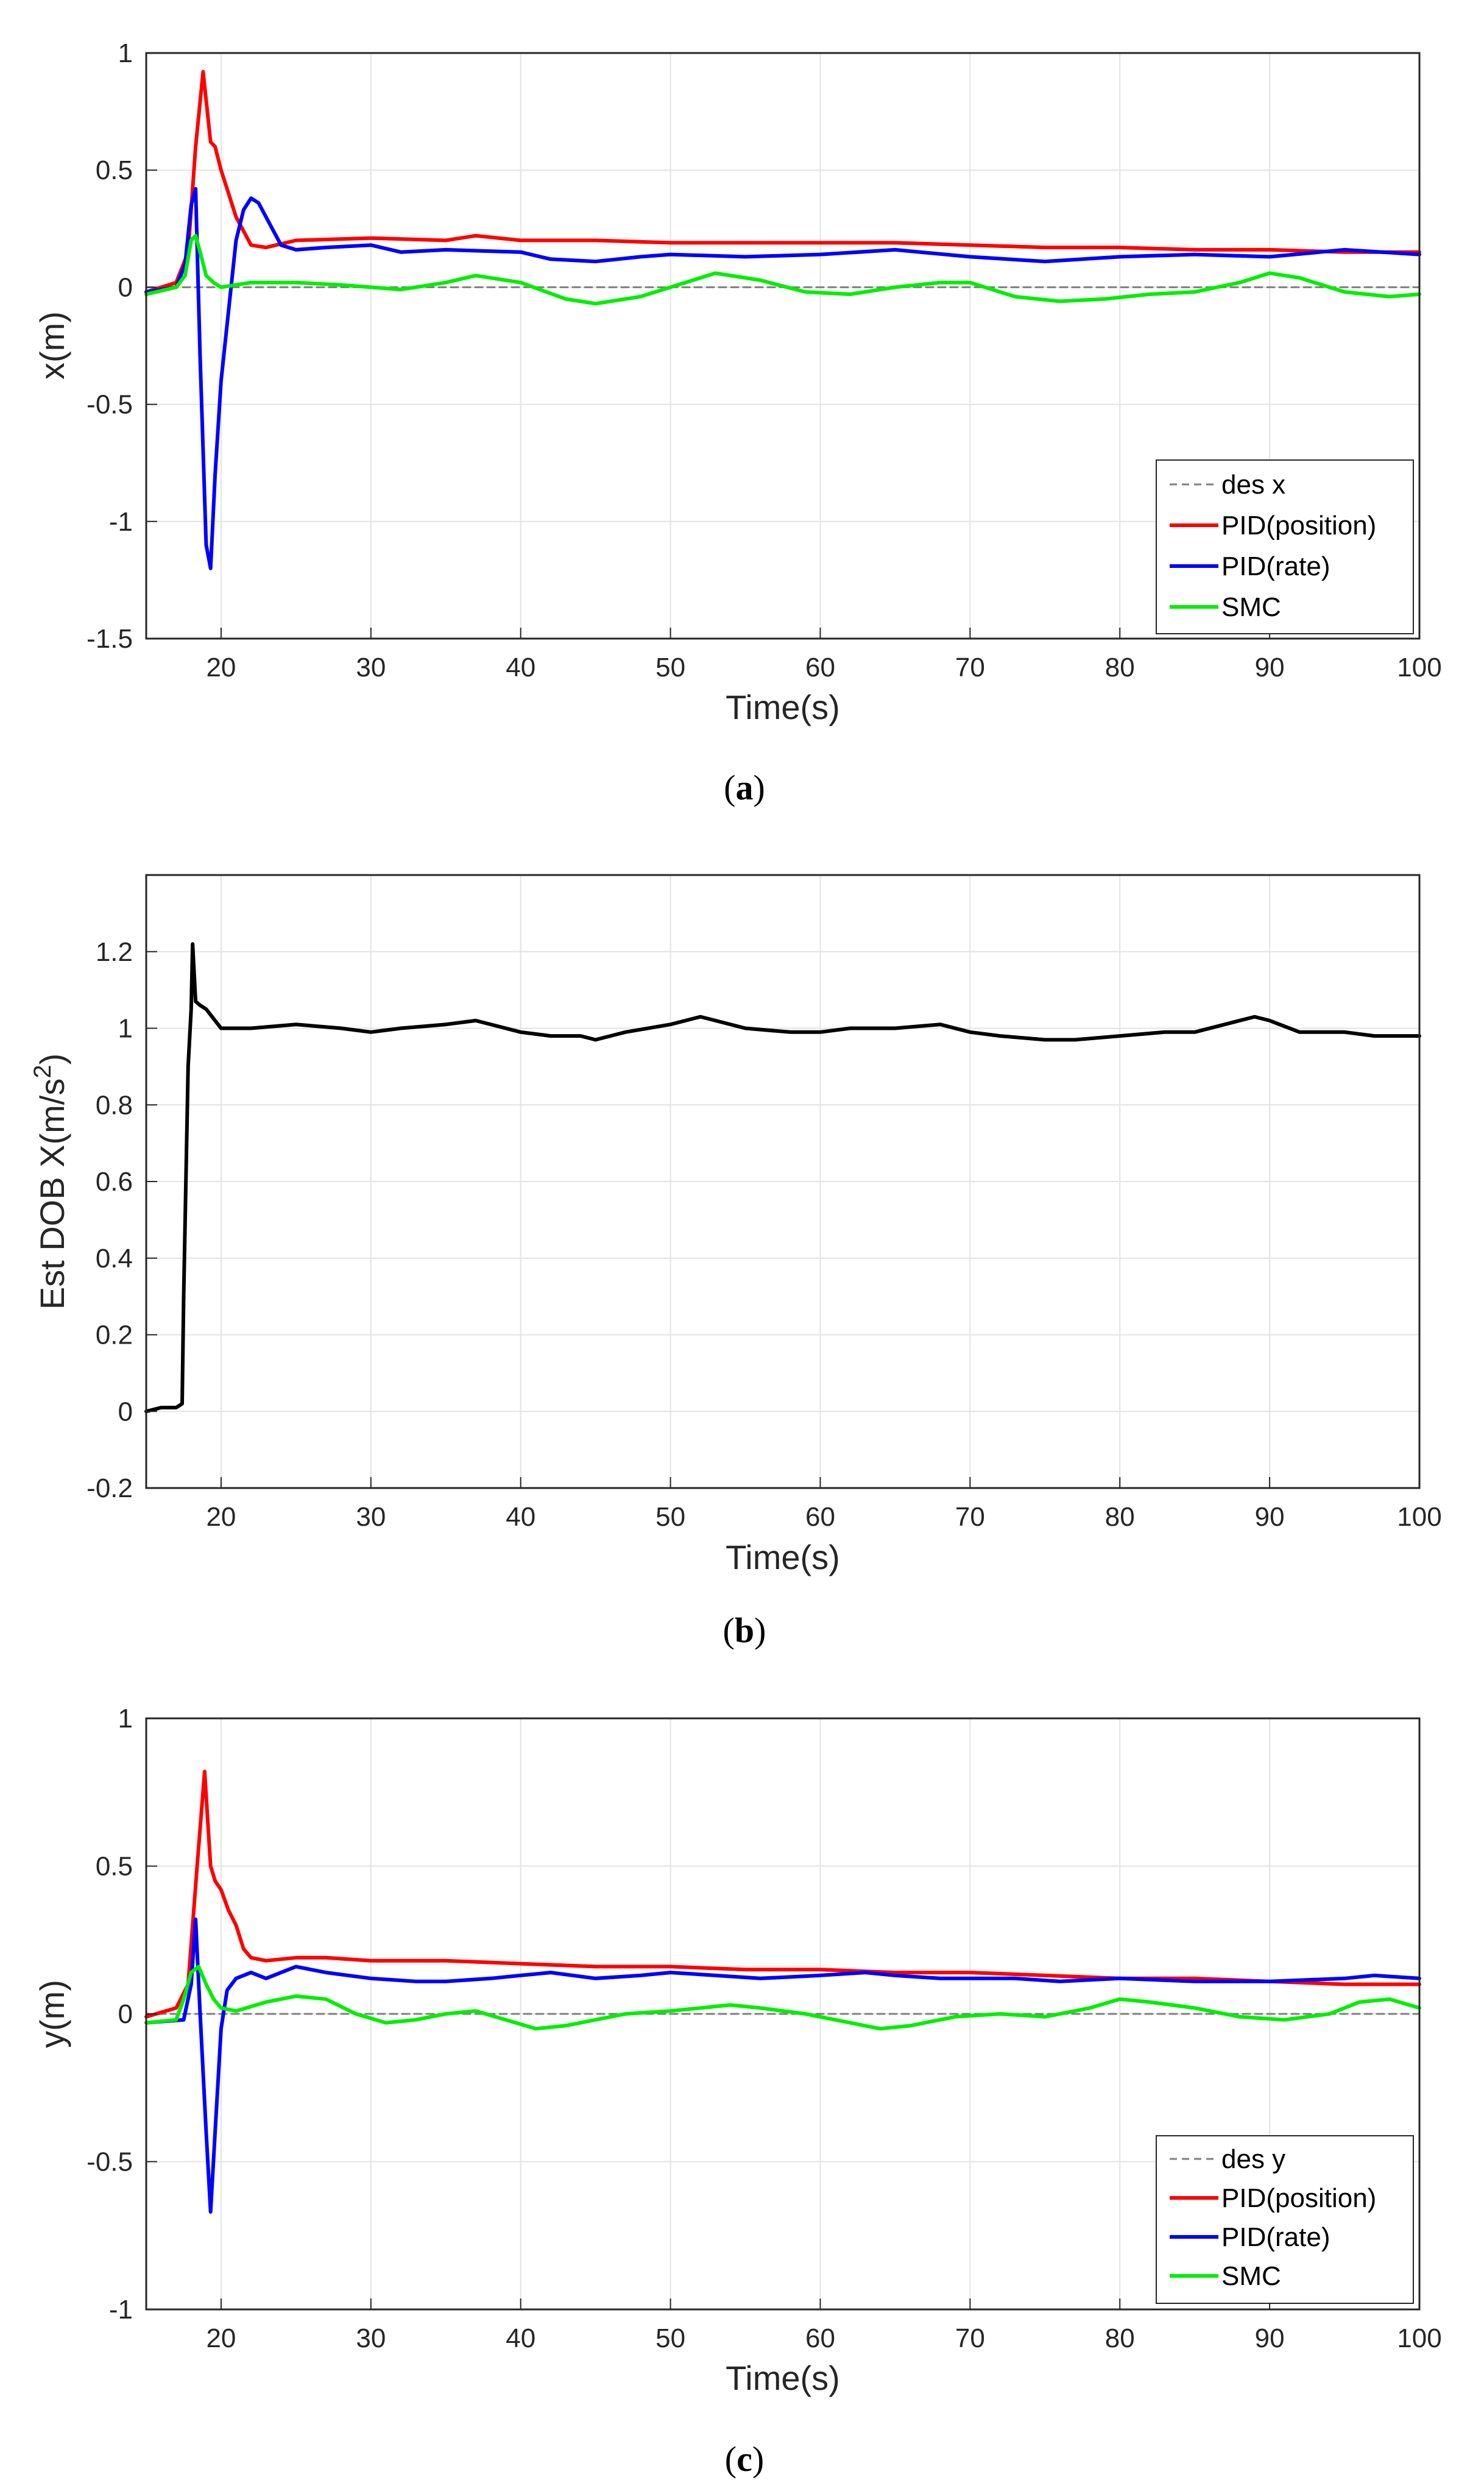 This screenshot has height=2491, width=1484. What do you see at coordinates (110, 639) in the screenshot?
I see `y-tick-label: -1.5` at bounding box center [110, 639].